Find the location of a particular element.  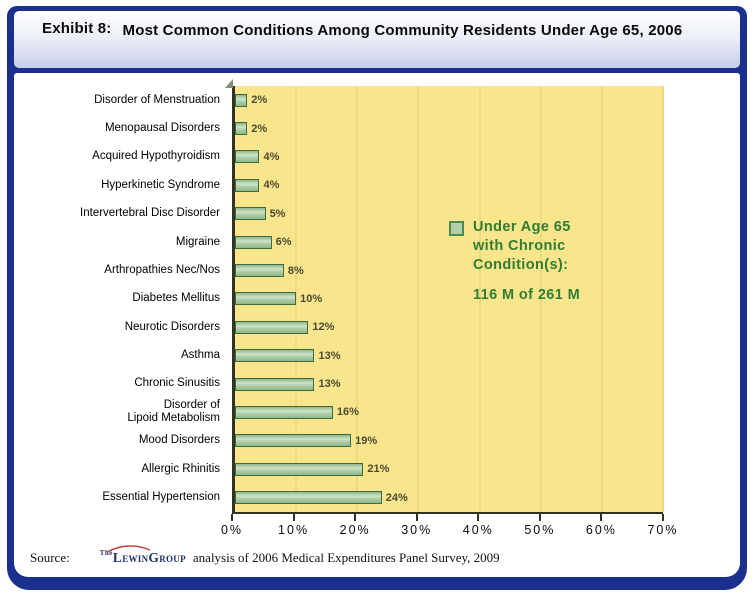

source-label: Source: is located at coordinates (50, 557).